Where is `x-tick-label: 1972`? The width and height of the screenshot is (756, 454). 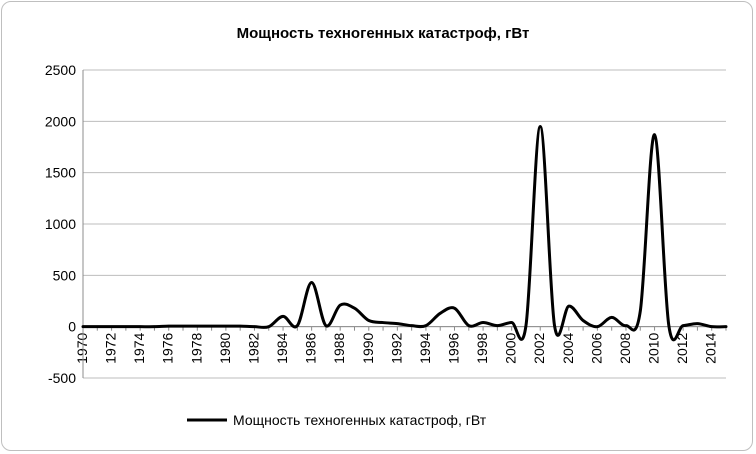 x-tick-label: 1972 is located at coordinates (111, 347).